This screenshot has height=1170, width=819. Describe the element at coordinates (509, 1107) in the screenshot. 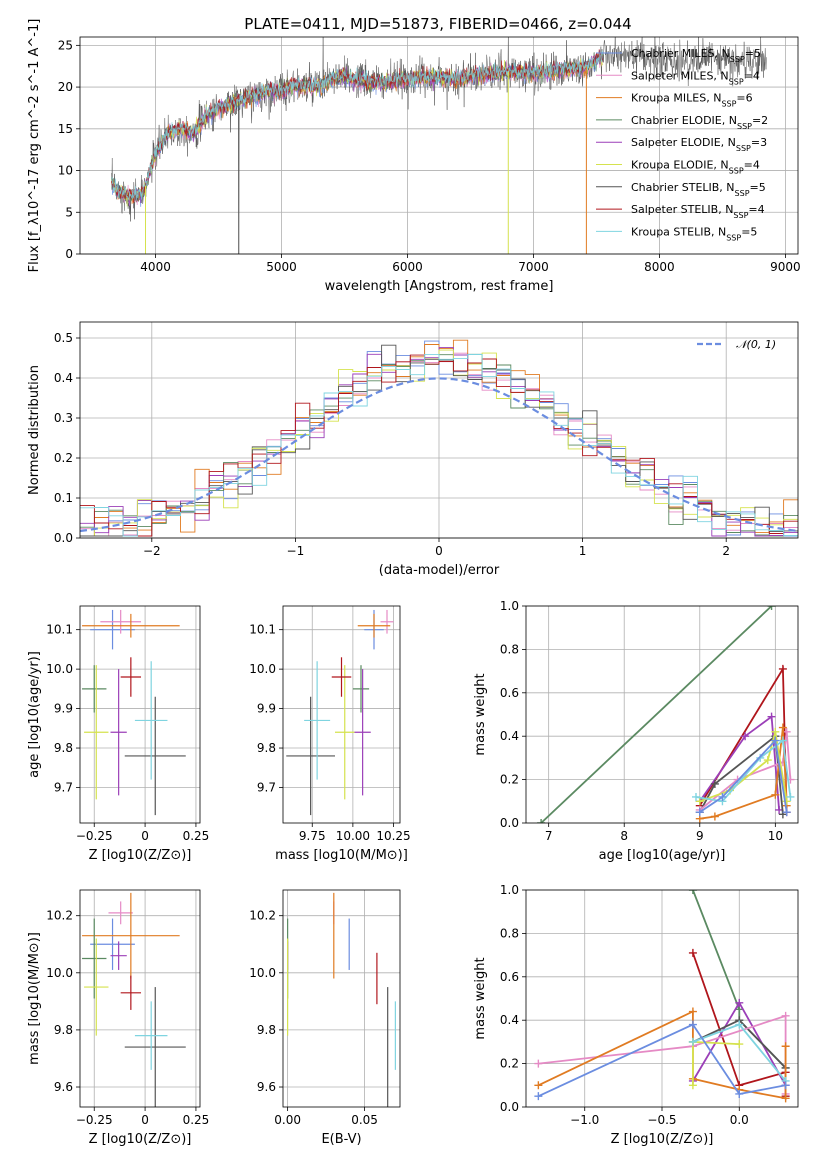

I see `y-tick-label: 0.0` at that location.